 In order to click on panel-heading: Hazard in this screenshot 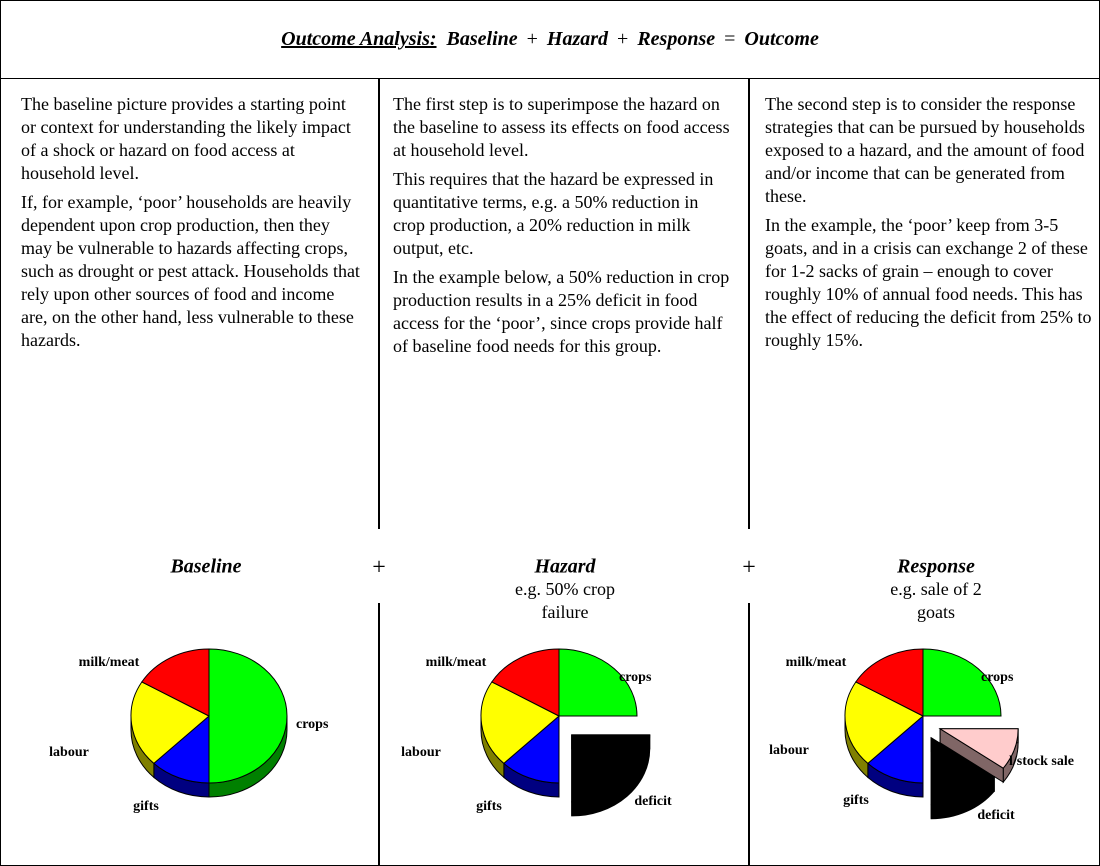, I will do `click(564, 567)`.